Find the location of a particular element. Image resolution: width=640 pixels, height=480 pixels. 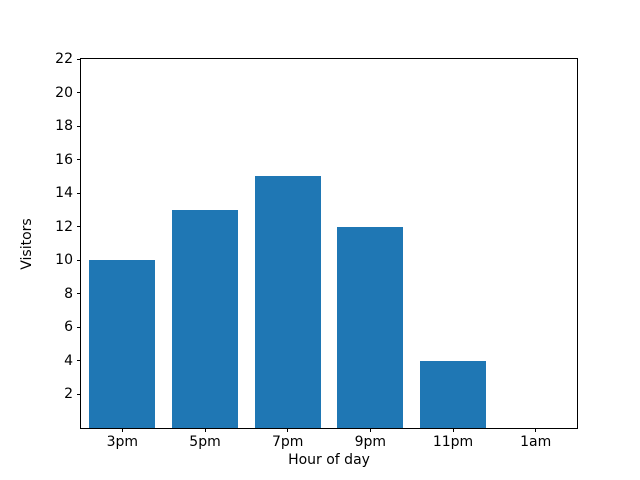

y-tick-label: 14 is located at coordinates (64, 193).